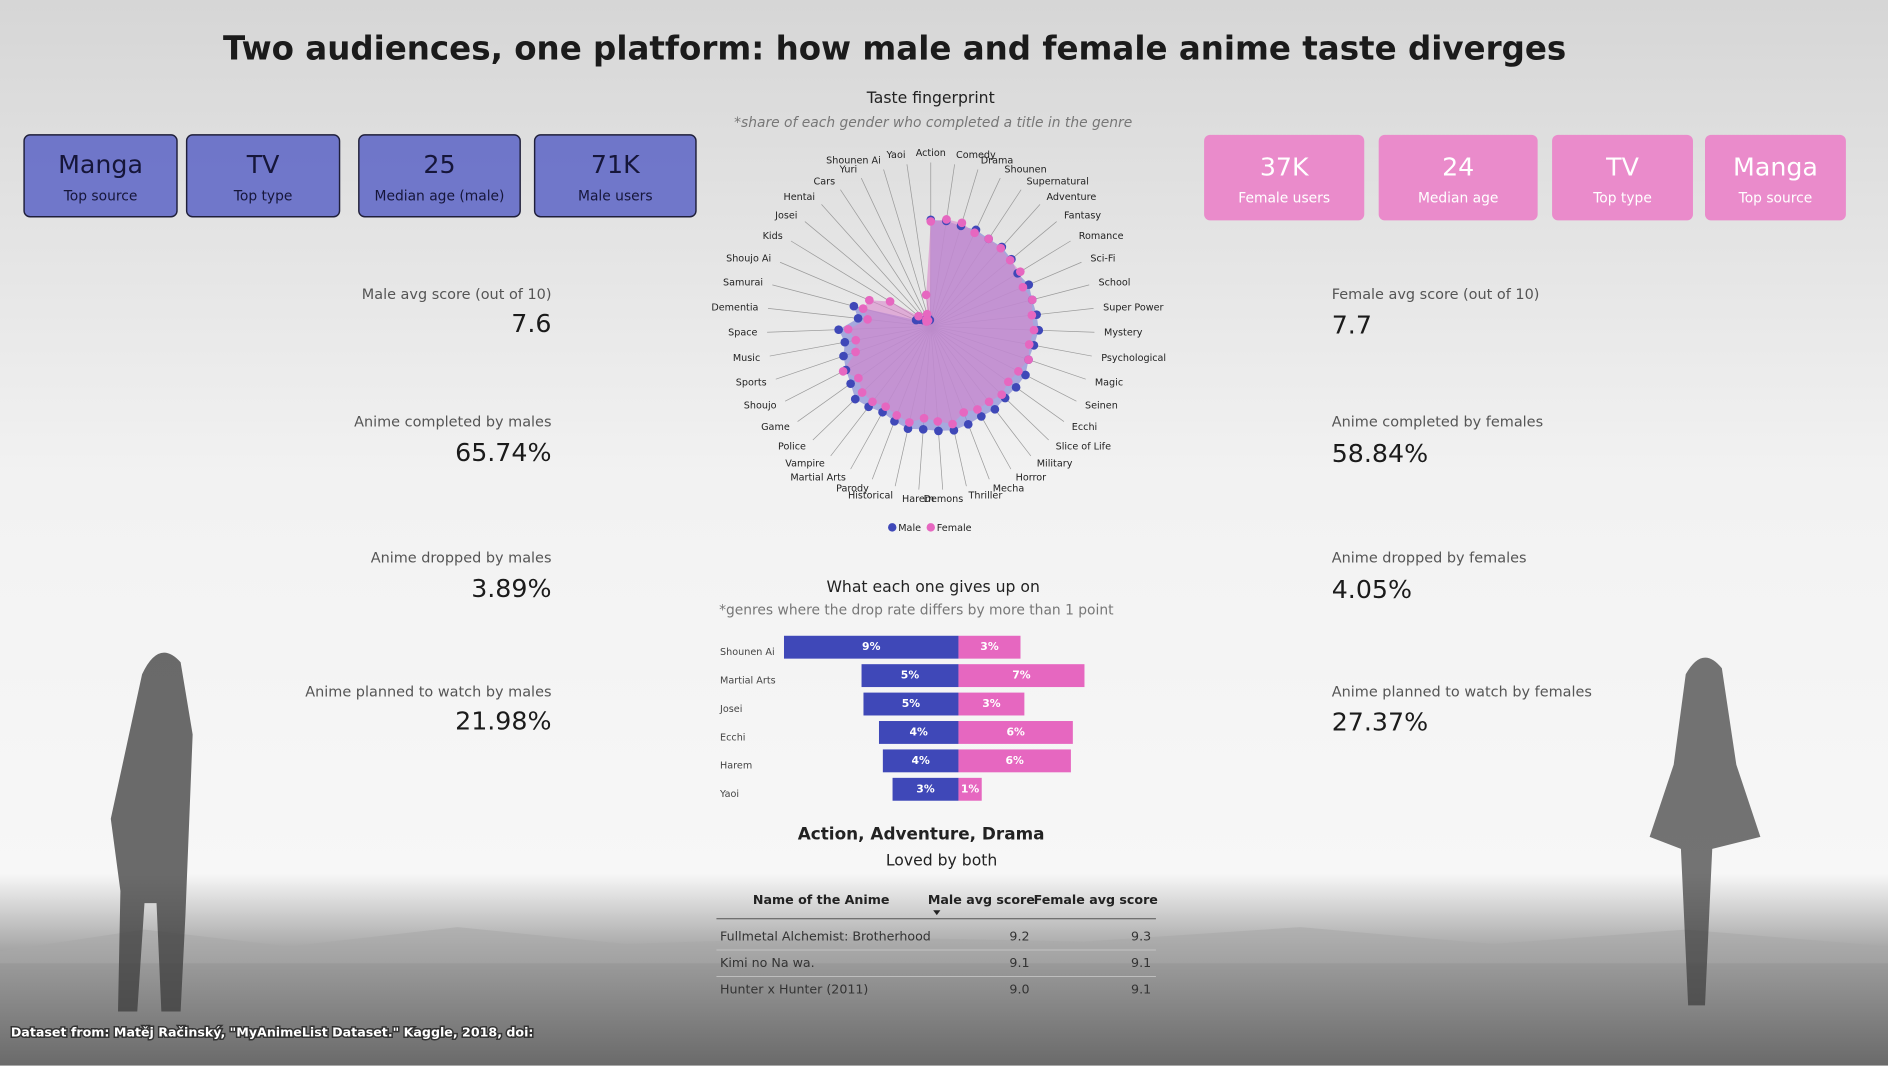  Describe the element at coordinates (1019, 935) in the screenshot. I see `table-cell: 9.2` at that location.